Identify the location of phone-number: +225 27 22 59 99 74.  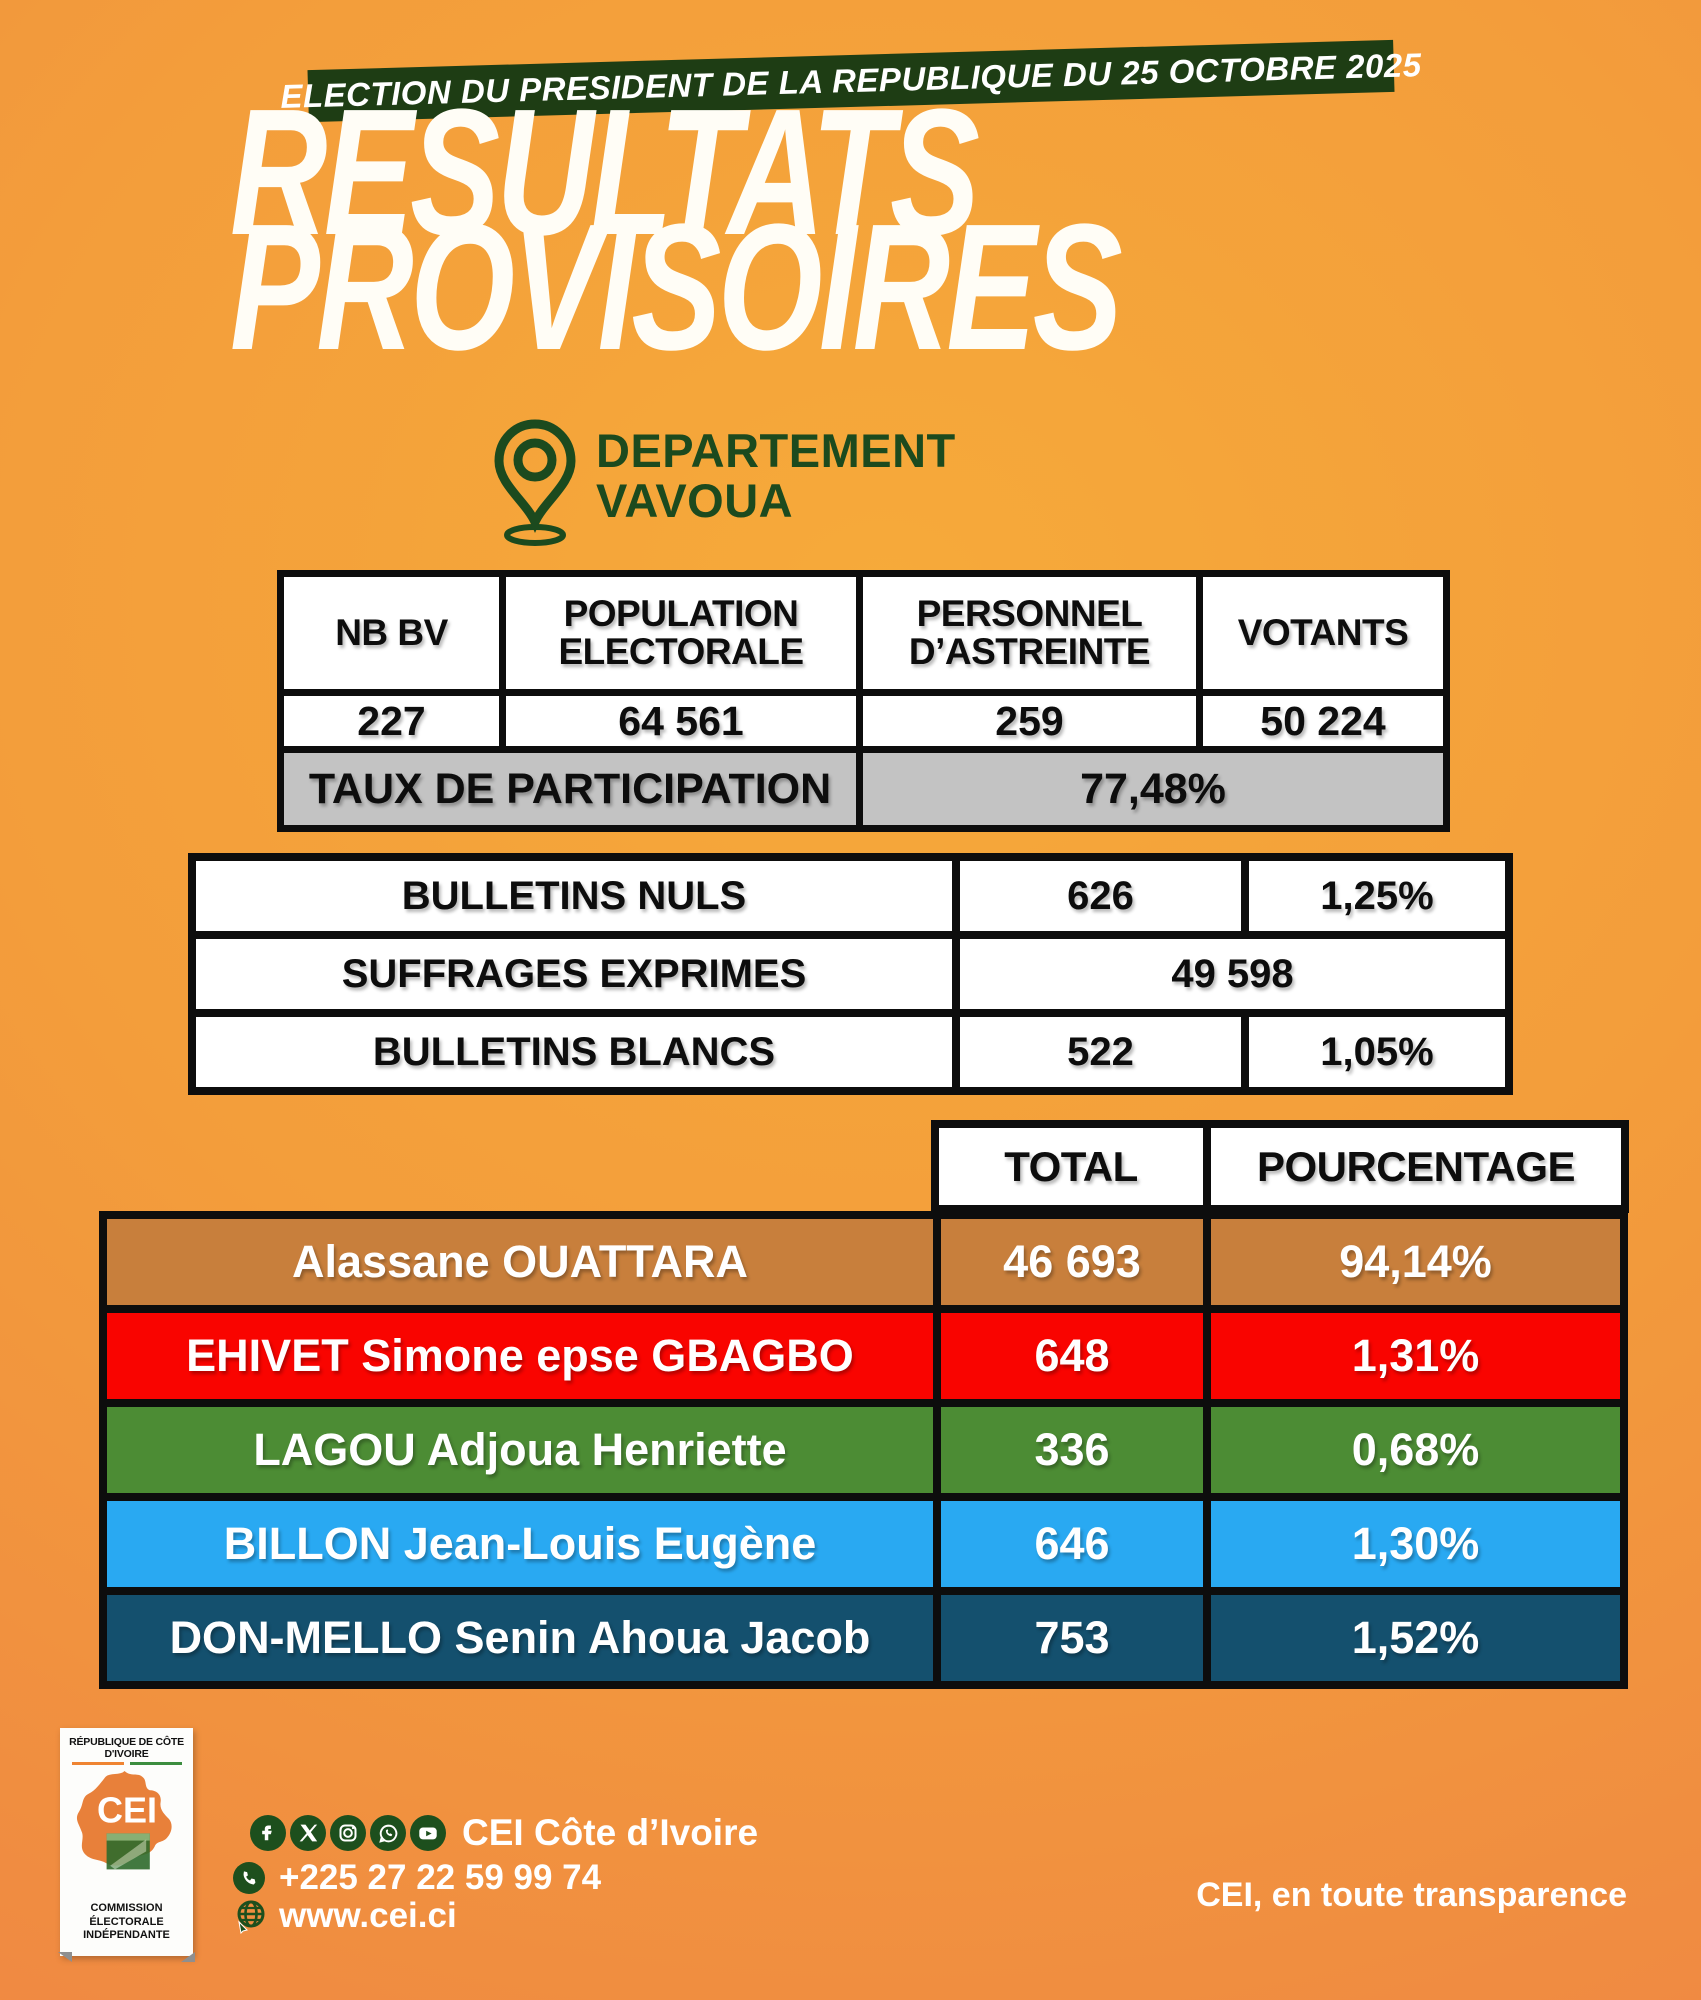
(440, 1877).